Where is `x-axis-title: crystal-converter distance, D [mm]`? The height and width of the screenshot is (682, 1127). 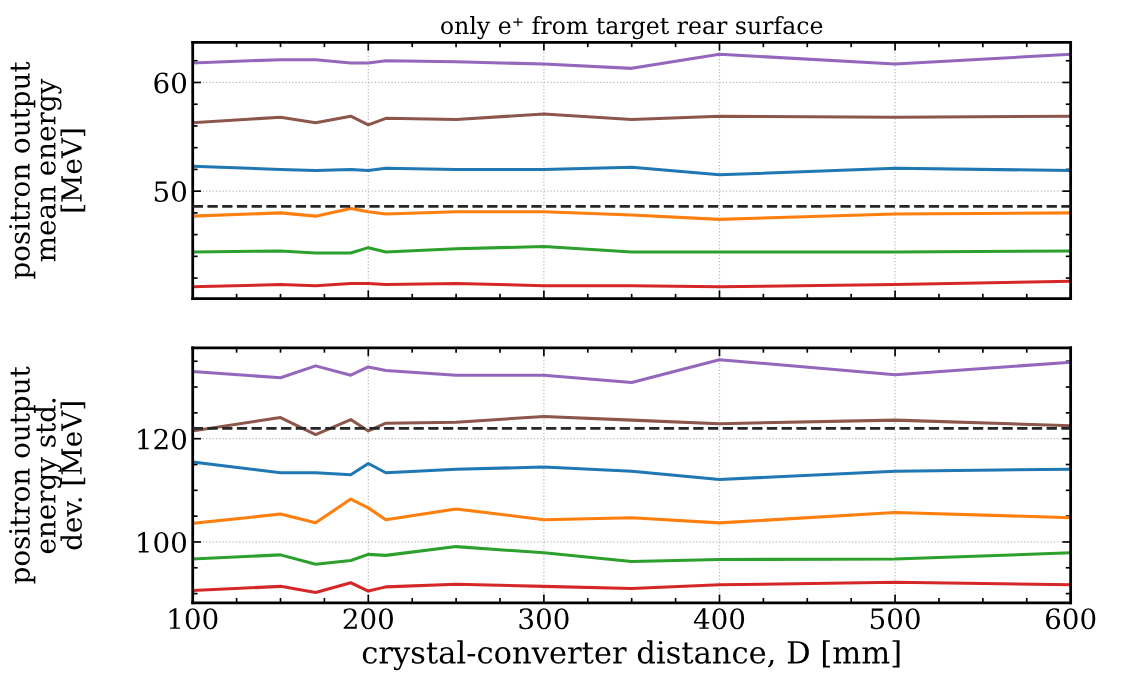
x-axis-title: crystal-converter distance, D [mm] is located at coordinates (631, 655).